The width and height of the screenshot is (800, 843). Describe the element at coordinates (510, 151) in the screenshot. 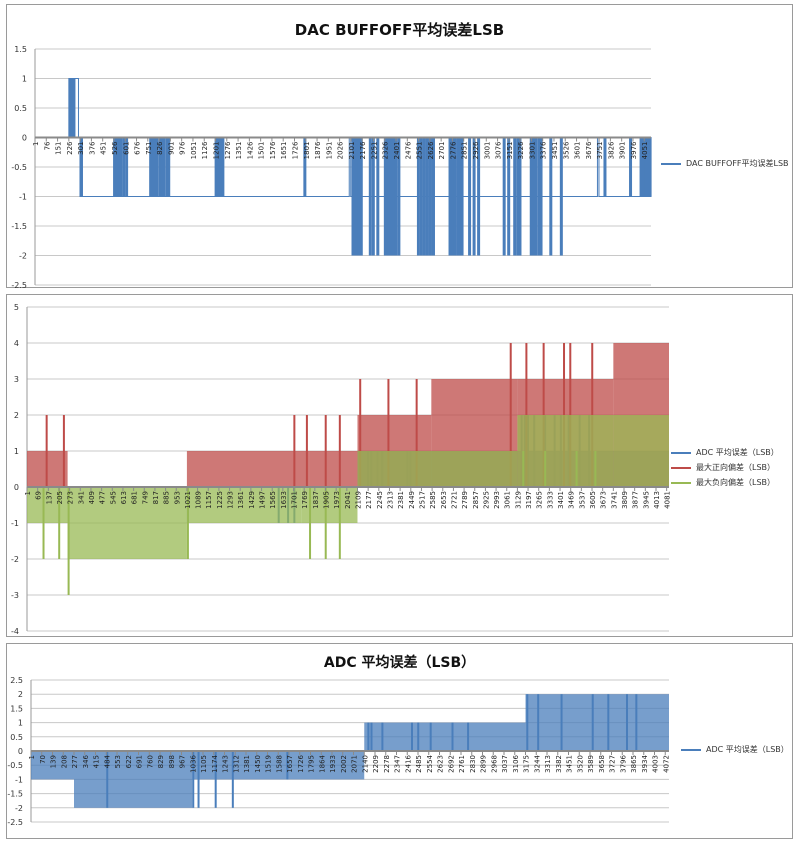

I see `x-tick-label: 3151` at that location.